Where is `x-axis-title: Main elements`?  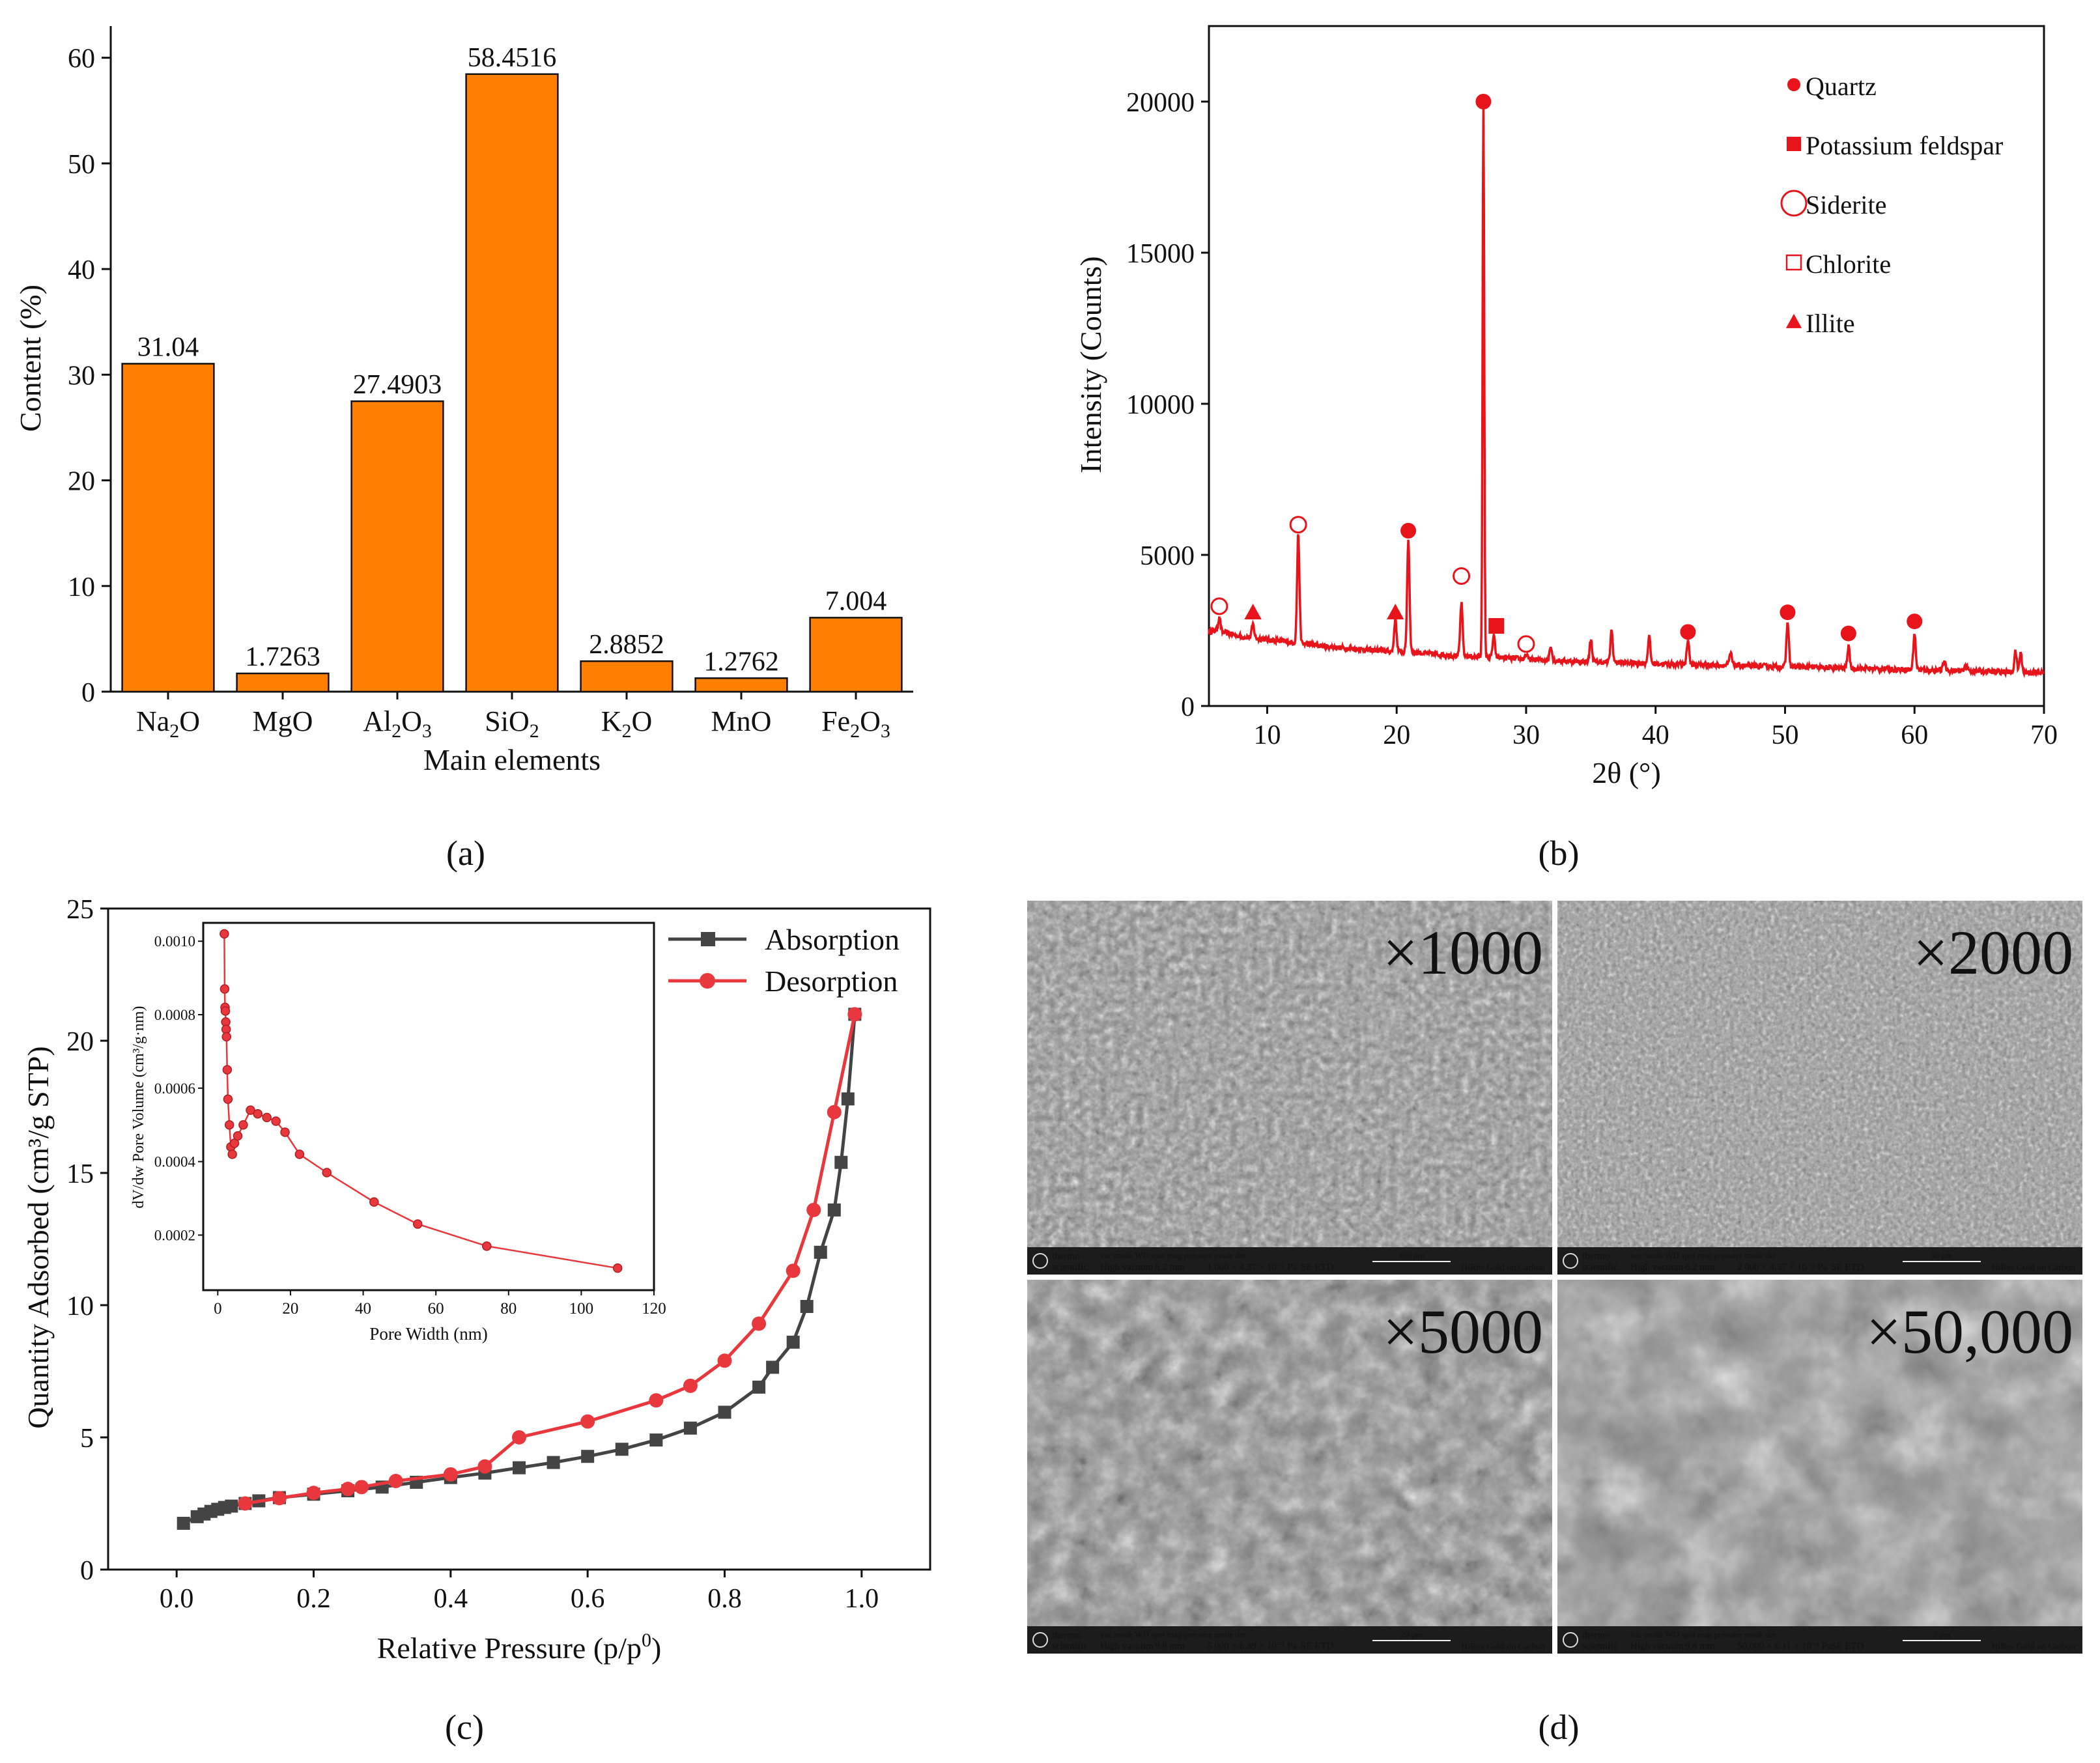
x-axis-title: Main elements is located at coordinates (512, 759).